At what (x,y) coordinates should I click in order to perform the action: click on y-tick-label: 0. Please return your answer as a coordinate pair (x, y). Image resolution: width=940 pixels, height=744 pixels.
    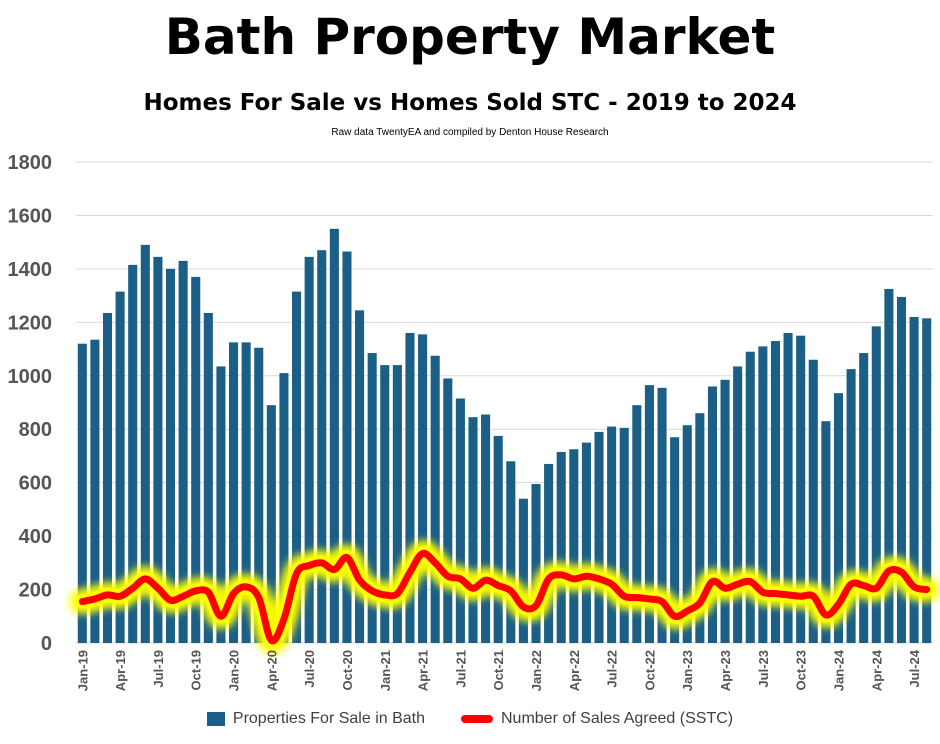
    Looking at the image, I should click on (46, 644).